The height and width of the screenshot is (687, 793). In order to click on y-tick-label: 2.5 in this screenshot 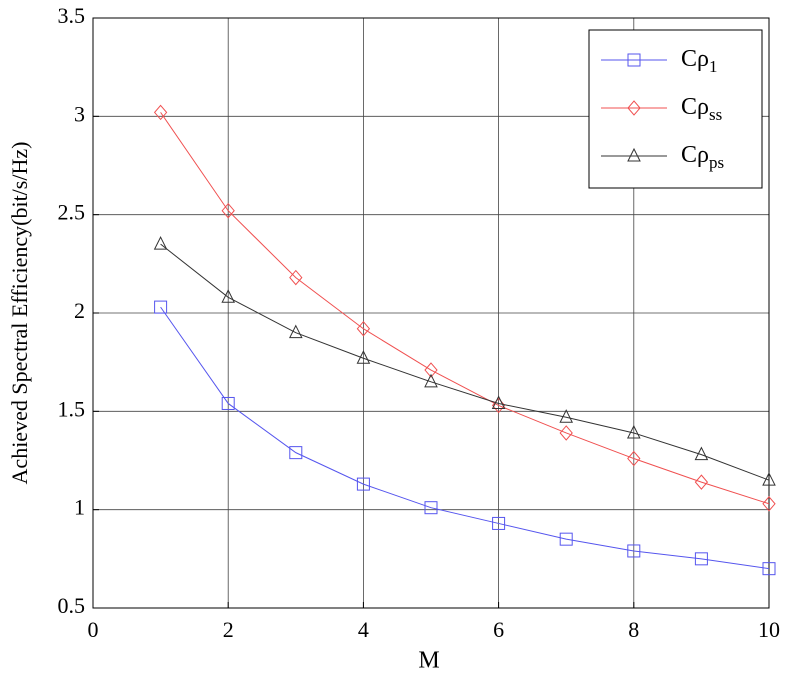, I will do `click(72, 212)`.